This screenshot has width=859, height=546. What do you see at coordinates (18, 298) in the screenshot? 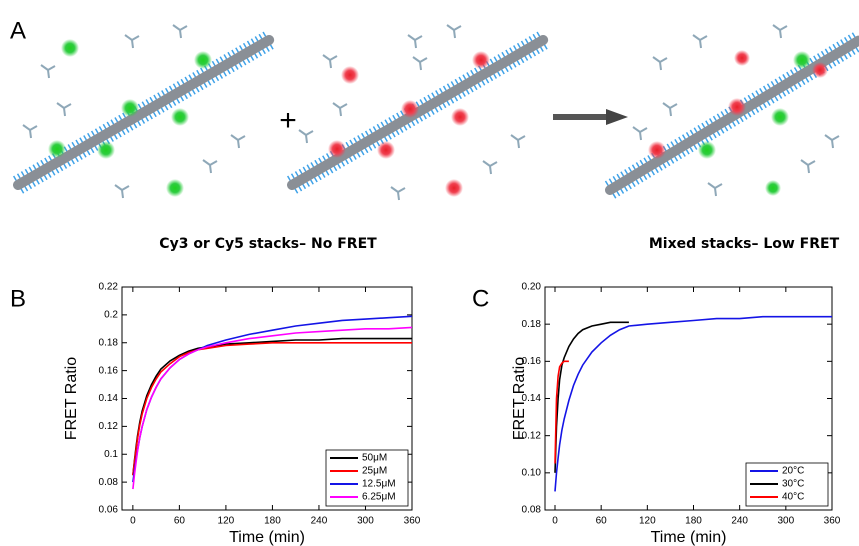
I see `panel-label: B` at bounding box center [18, 298].